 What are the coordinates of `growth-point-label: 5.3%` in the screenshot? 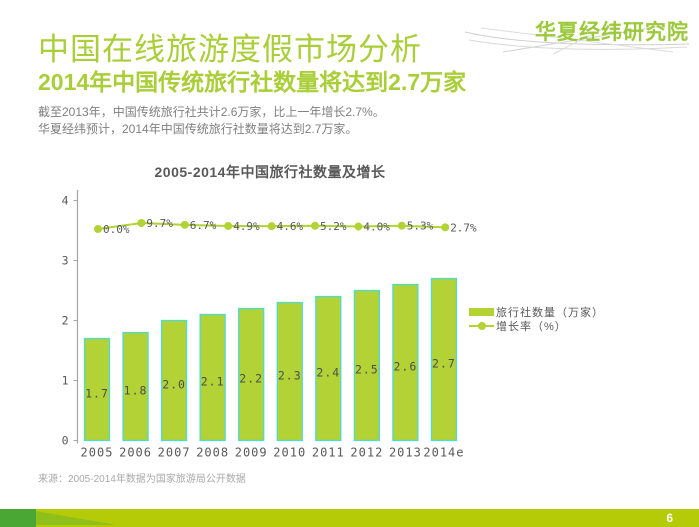 It's located at (420, 226).